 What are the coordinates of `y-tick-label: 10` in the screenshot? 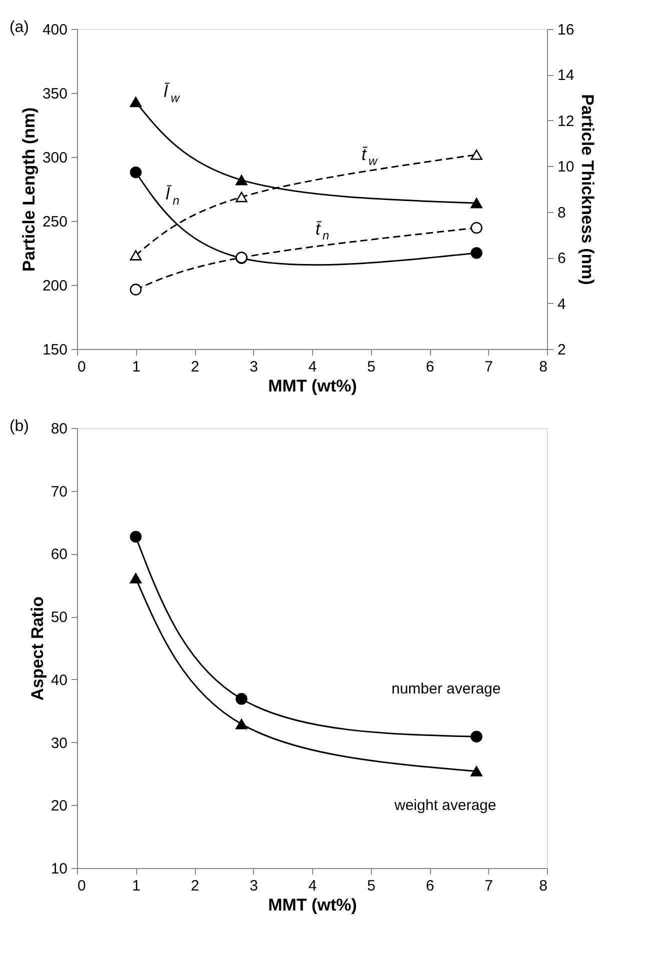 It's located at (59, 869).